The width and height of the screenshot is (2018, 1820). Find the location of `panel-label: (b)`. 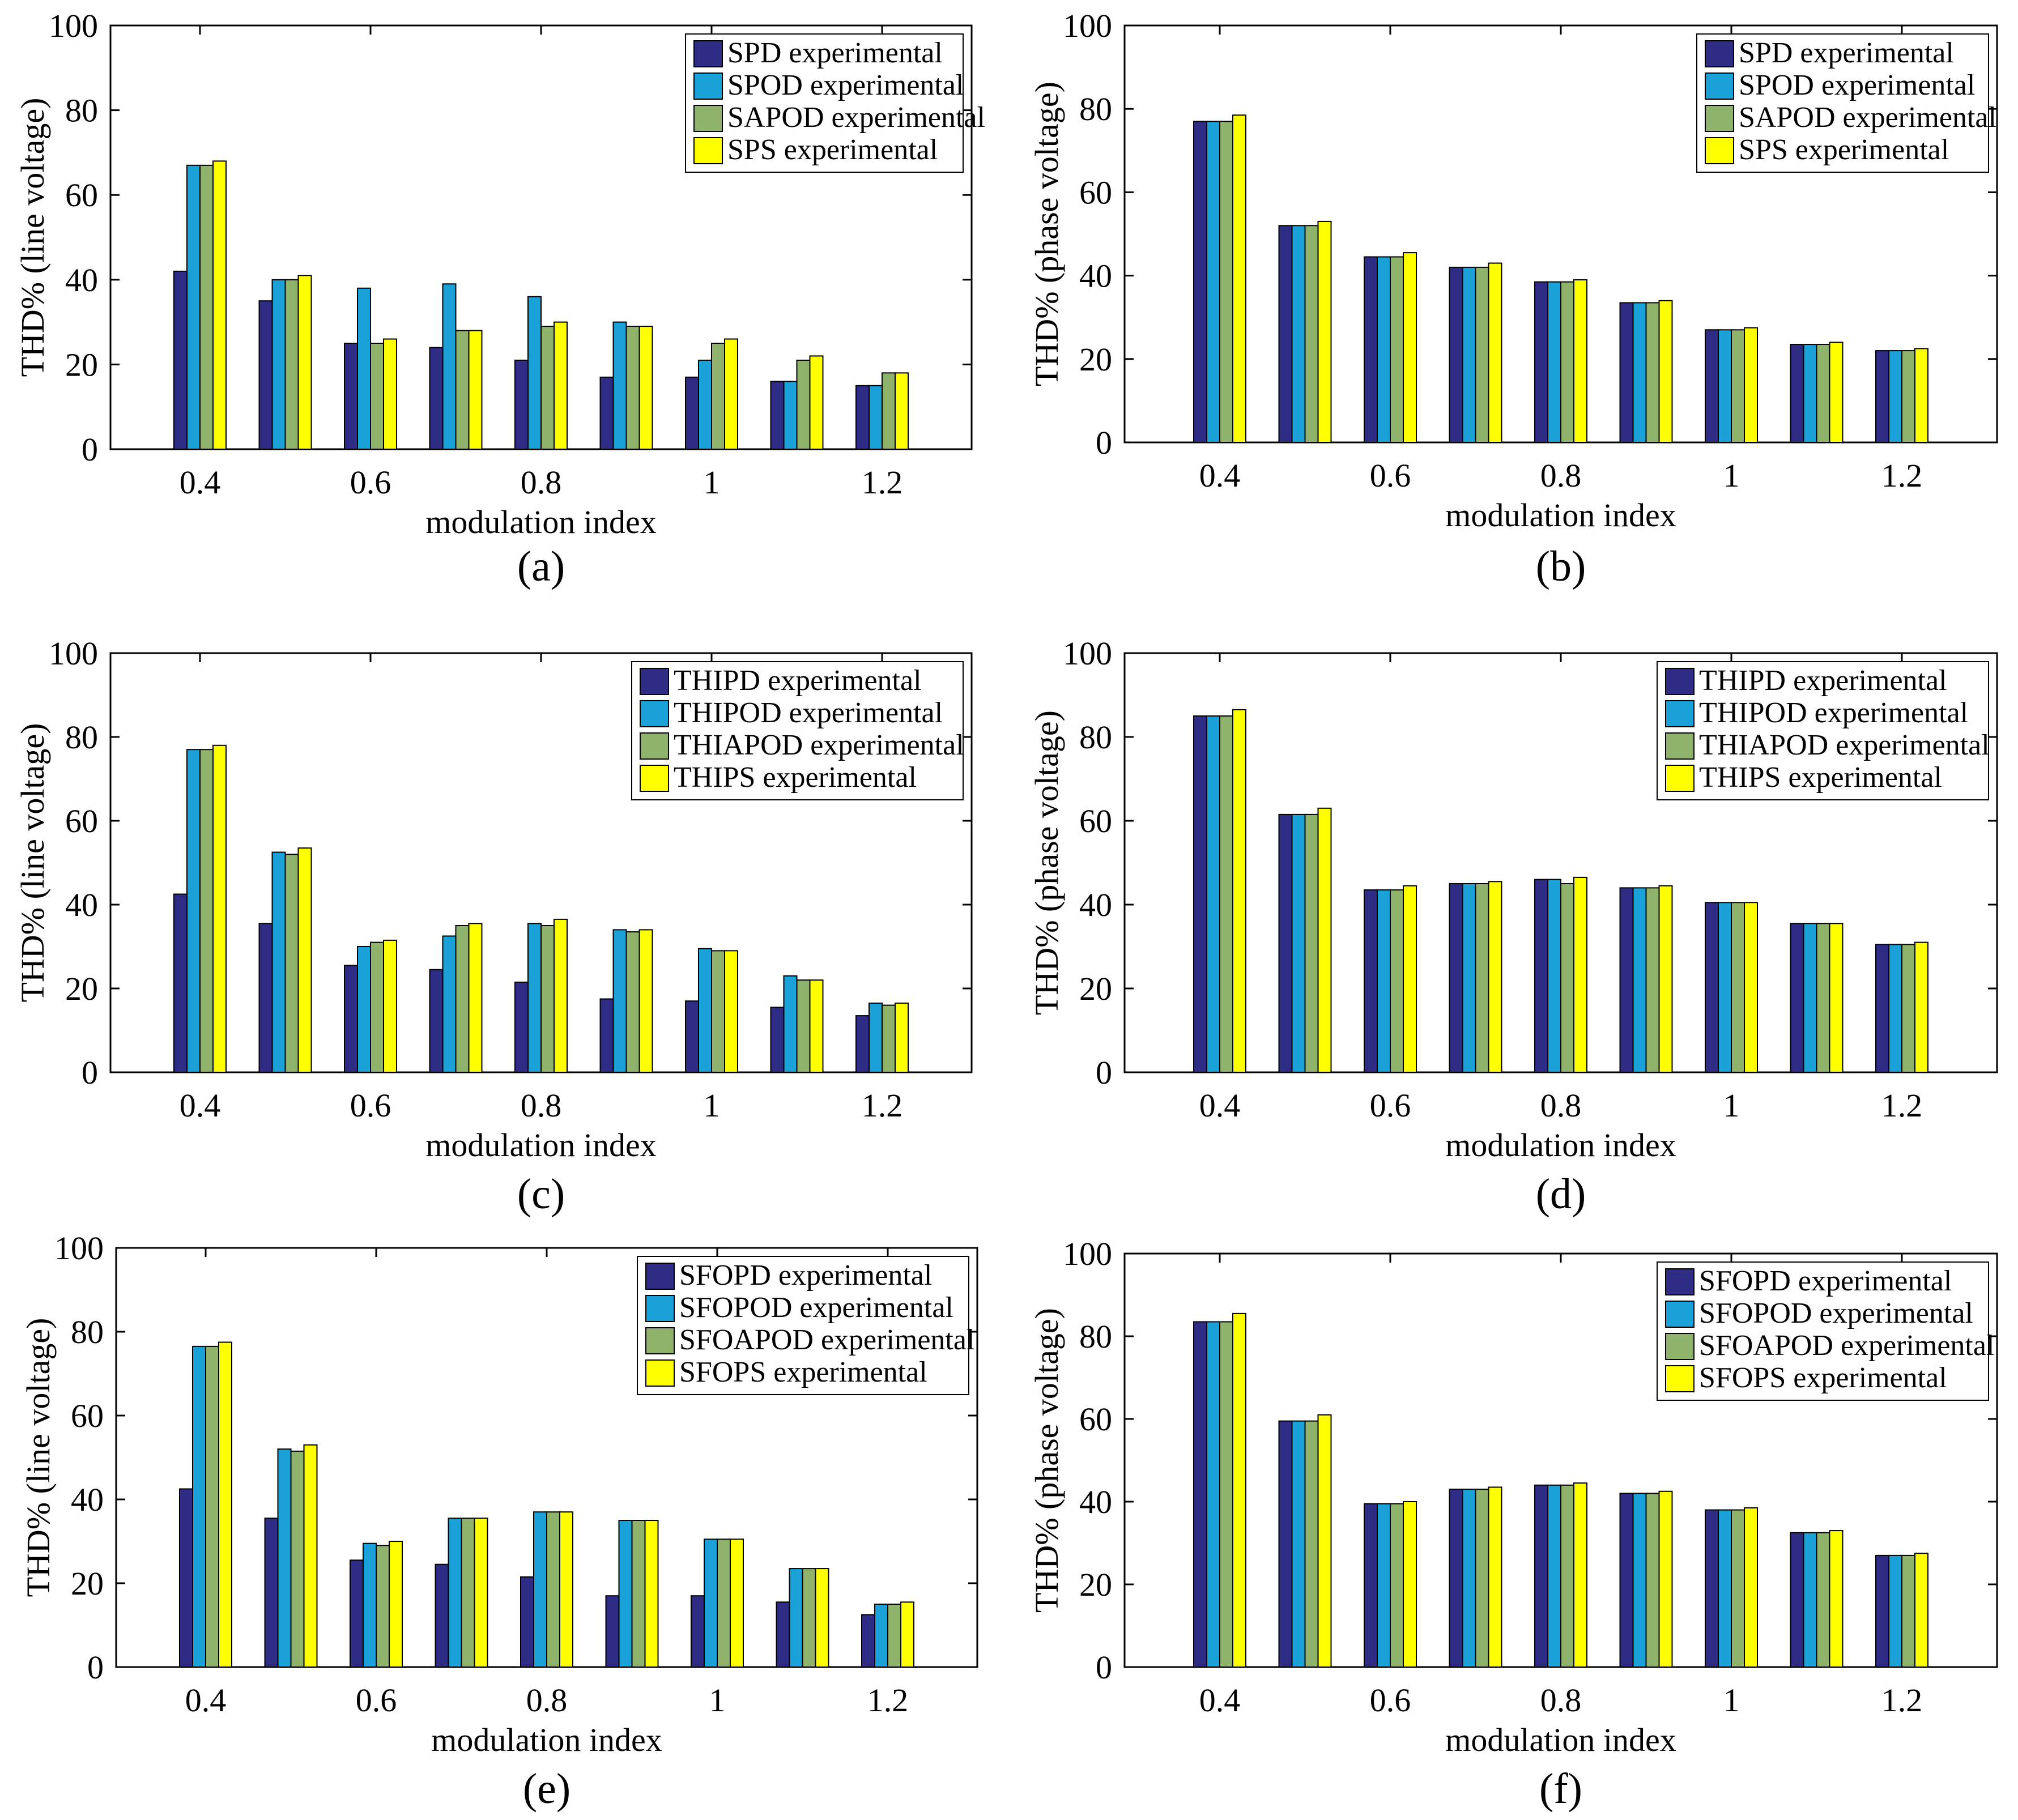

panel-label: (b) is located at coordinates (1561, 566).